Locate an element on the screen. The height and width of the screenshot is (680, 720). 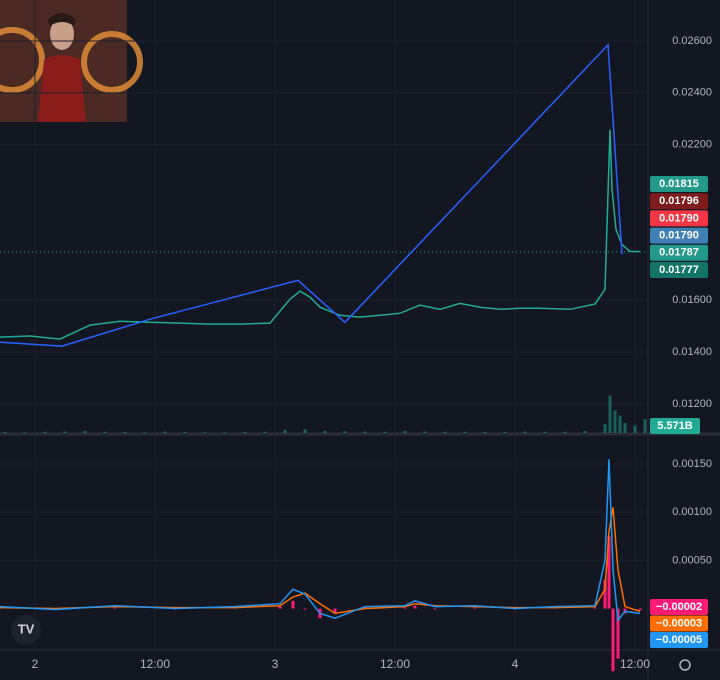
last-value-label: 0.01796 is located at coordinates (679, 201).